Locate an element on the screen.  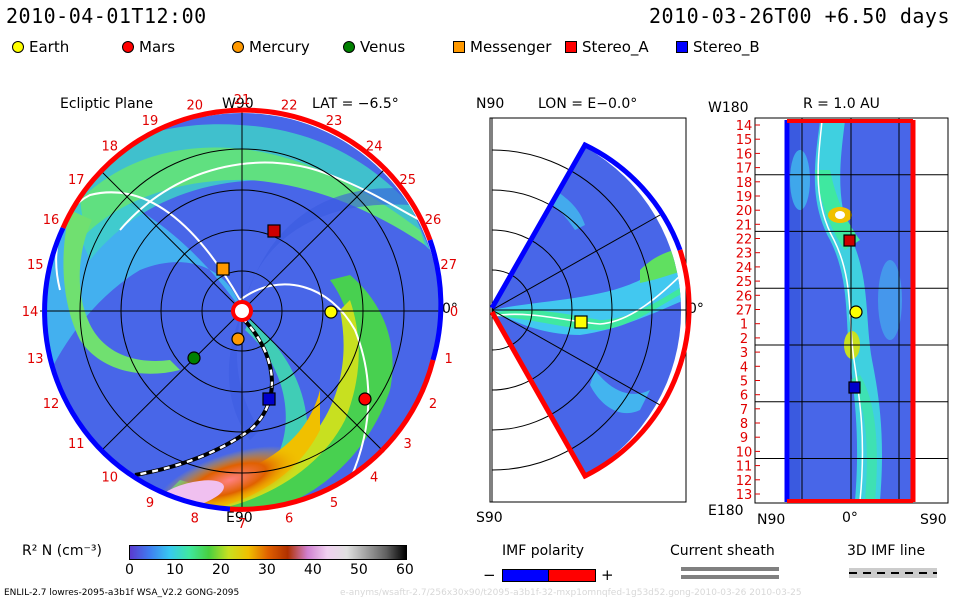
meridional-right-label: 0° is located at coordinates (696, 309).